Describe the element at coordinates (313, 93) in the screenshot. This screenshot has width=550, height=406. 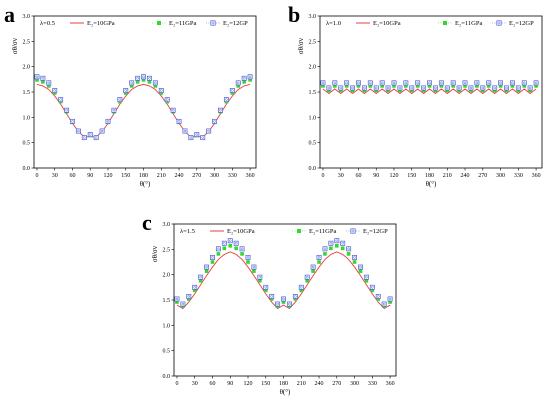
I see `y-tick-label: 1.5` at that location.